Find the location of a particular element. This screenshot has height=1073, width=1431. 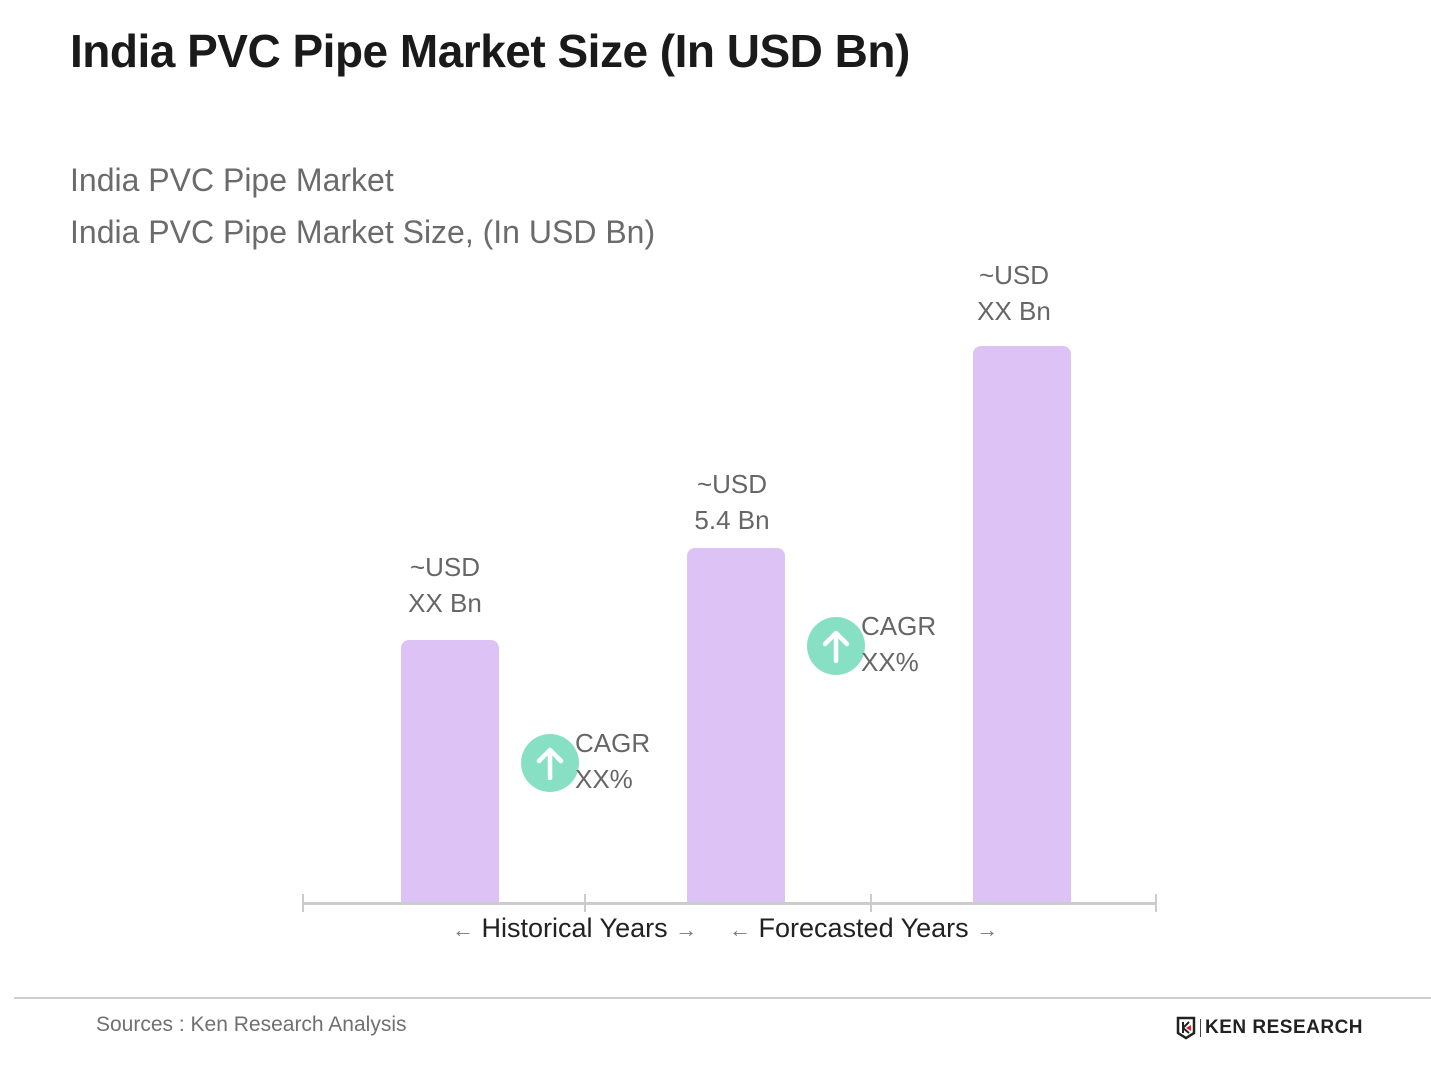

chart-subtitle-market: India PVC Pipe Market is located at coordinates (232, 180).